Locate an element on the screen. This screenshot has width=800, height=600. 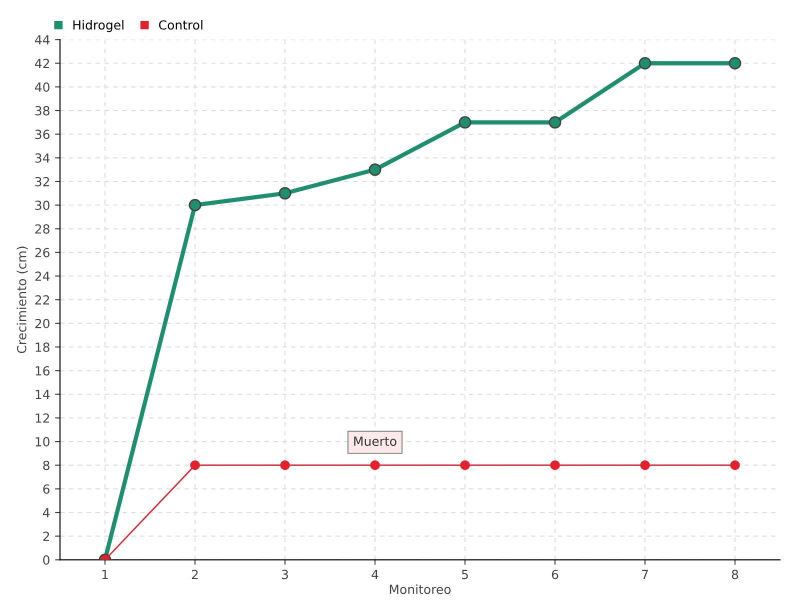
y-tick-label: 38 is located at coordinates (42, 111).